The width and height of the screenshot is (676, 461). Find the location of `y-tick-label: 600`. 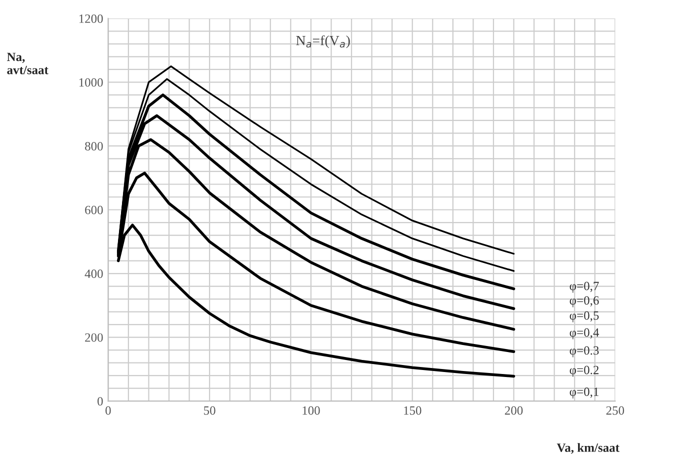

y-tick-label: 600 is located at coordinates (94, 210).